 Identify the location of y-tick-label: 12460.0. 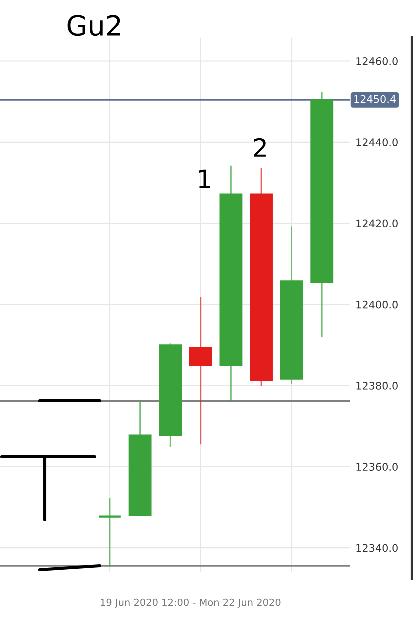
(377, 61).